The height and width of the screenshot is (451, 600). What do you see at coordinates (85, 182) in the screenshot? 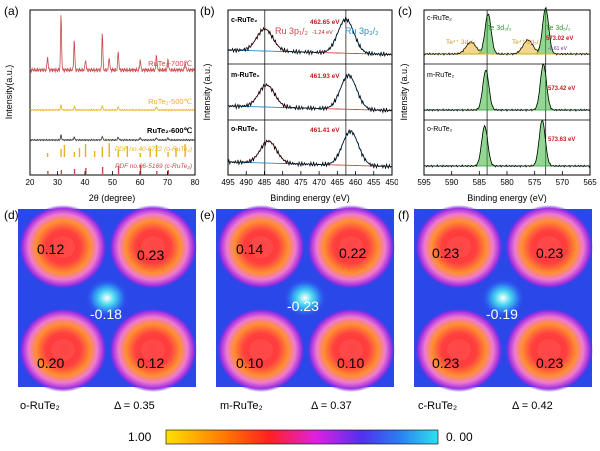
I see `xrd-tick-label: 40` at bounding box center [85, 182].